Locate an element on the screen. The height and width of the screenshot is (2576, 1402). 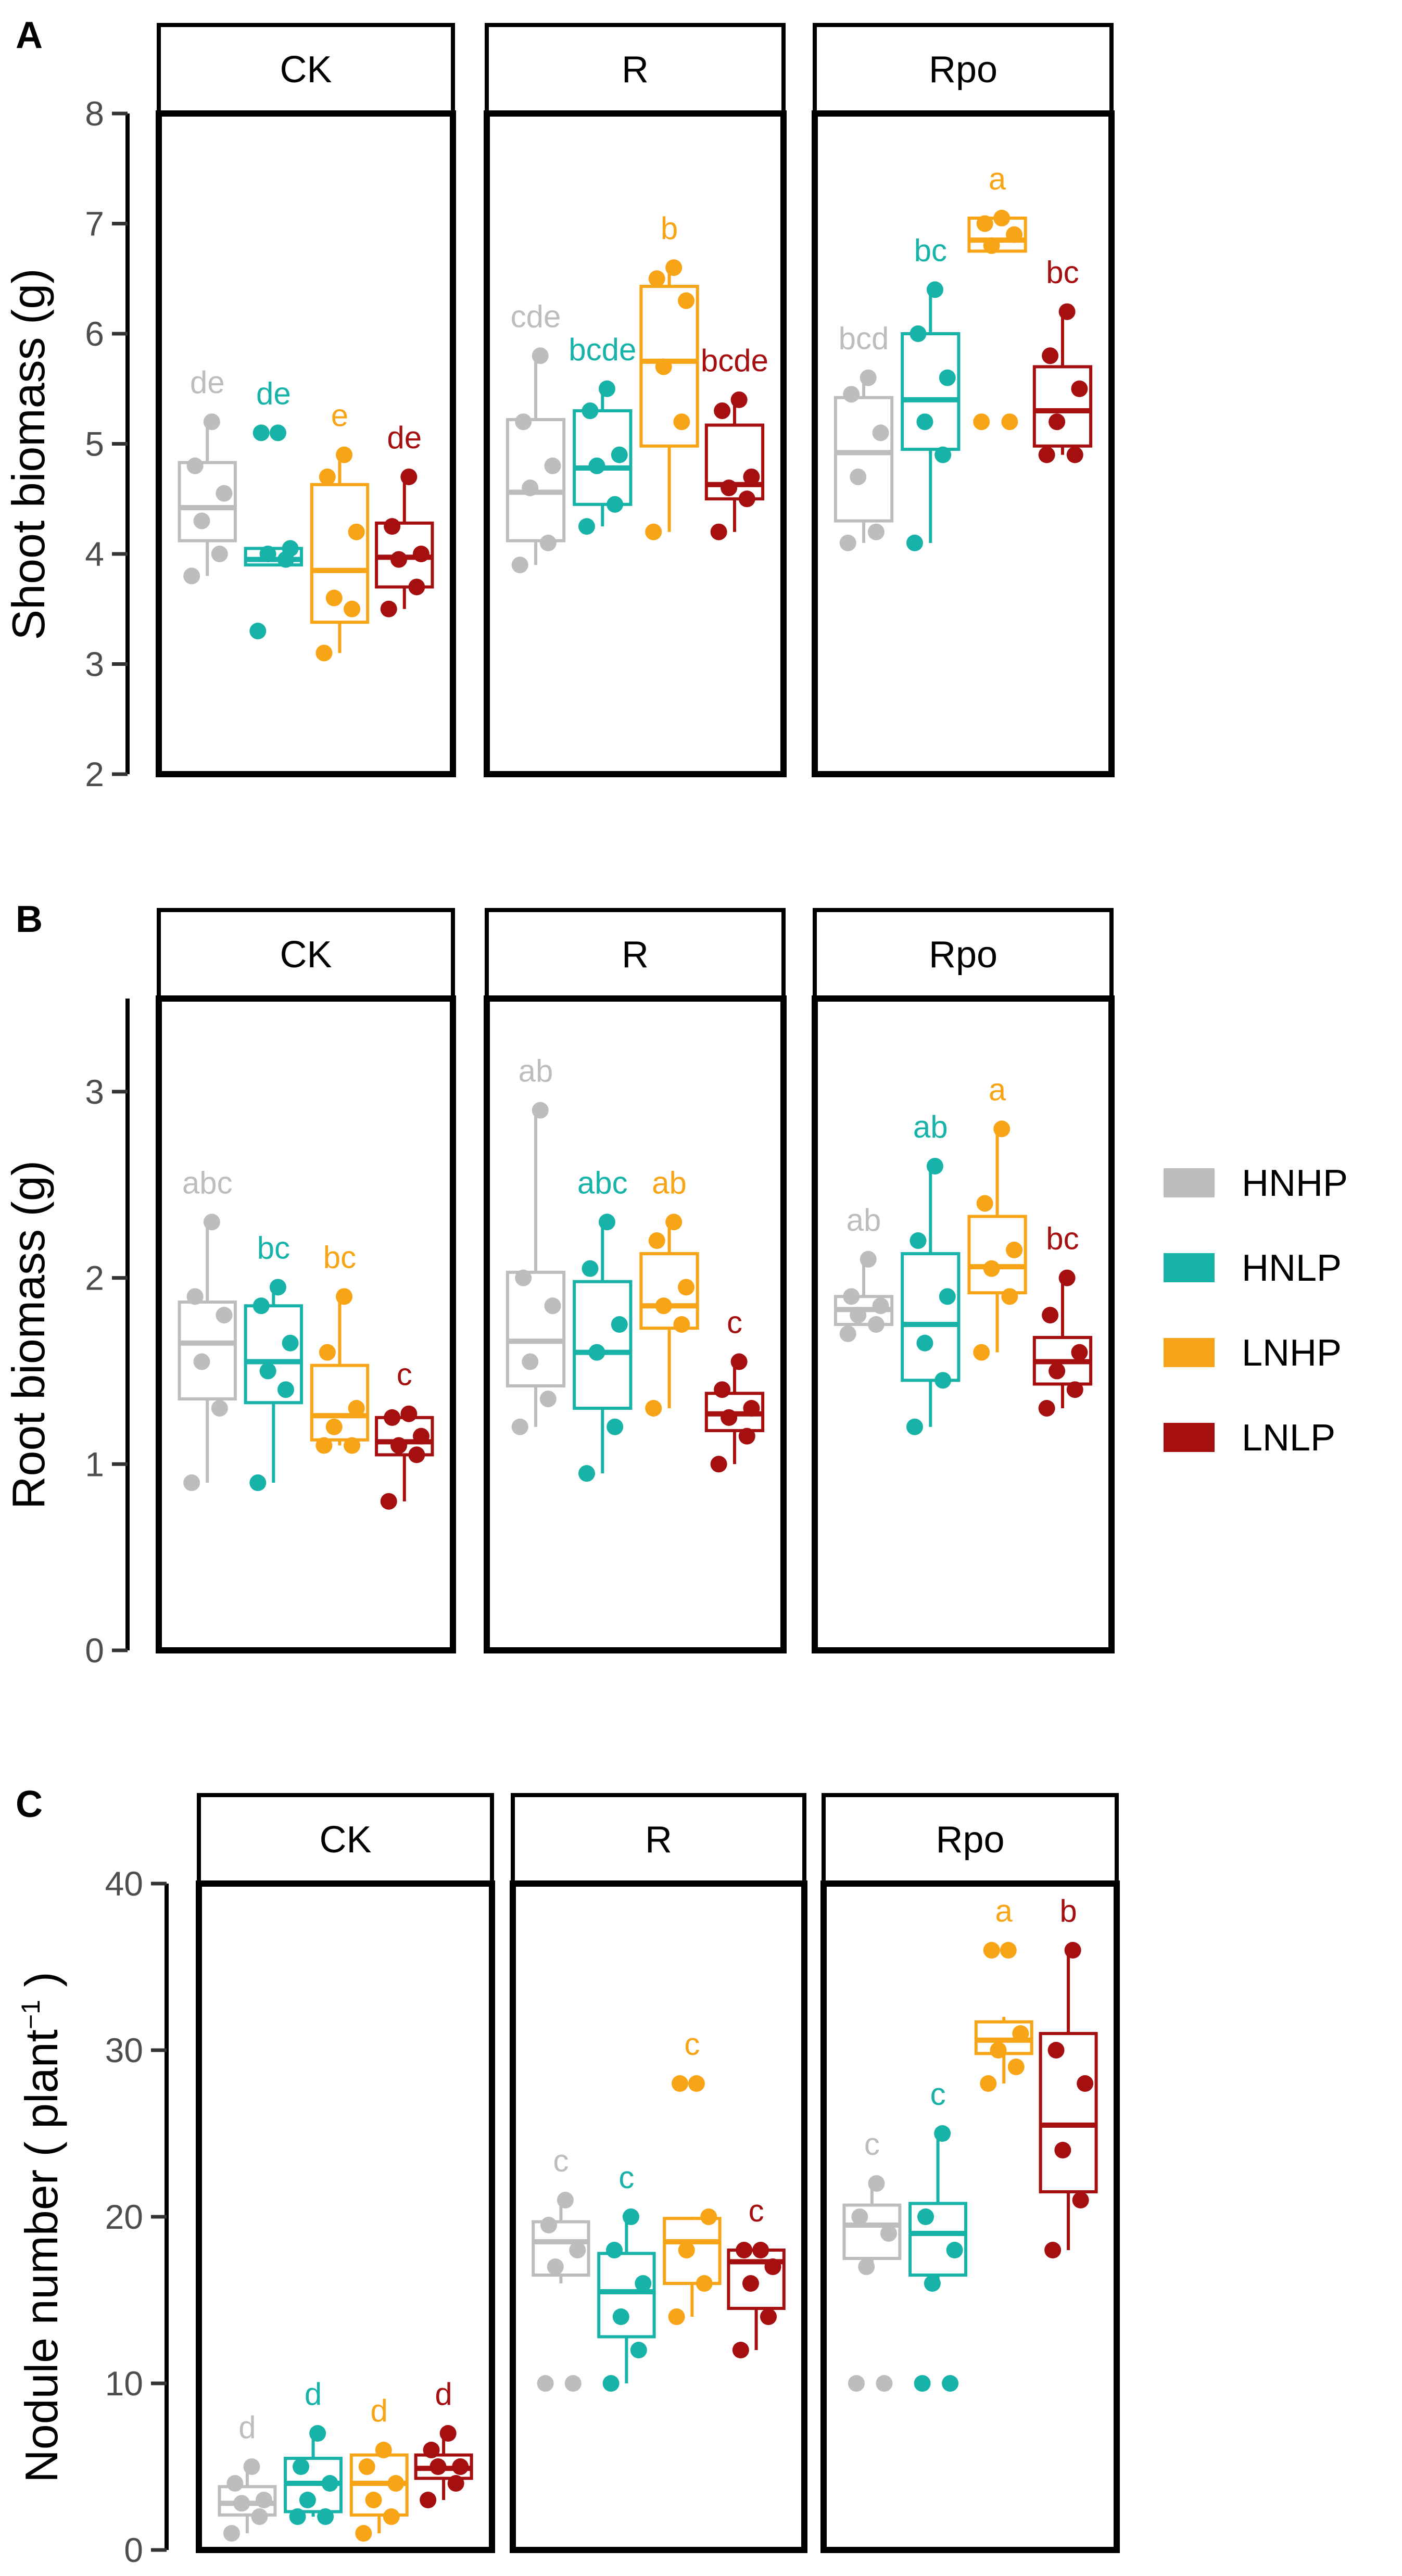
y-tick-label: 40 is located at coordinates (124, 1883).